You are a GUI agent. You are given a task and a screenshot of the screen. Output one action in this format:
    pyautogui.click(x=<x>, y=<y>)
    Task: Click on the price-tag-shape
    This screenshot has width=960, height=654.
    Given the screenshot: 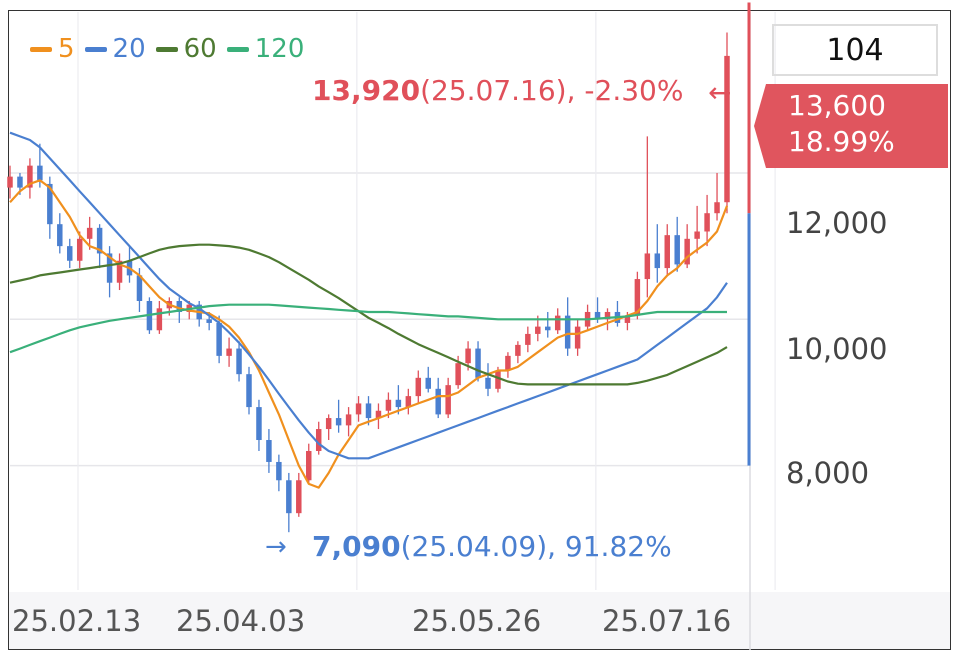 What is the action you would take?
    pyautogui.click(x=851, y=126)
    